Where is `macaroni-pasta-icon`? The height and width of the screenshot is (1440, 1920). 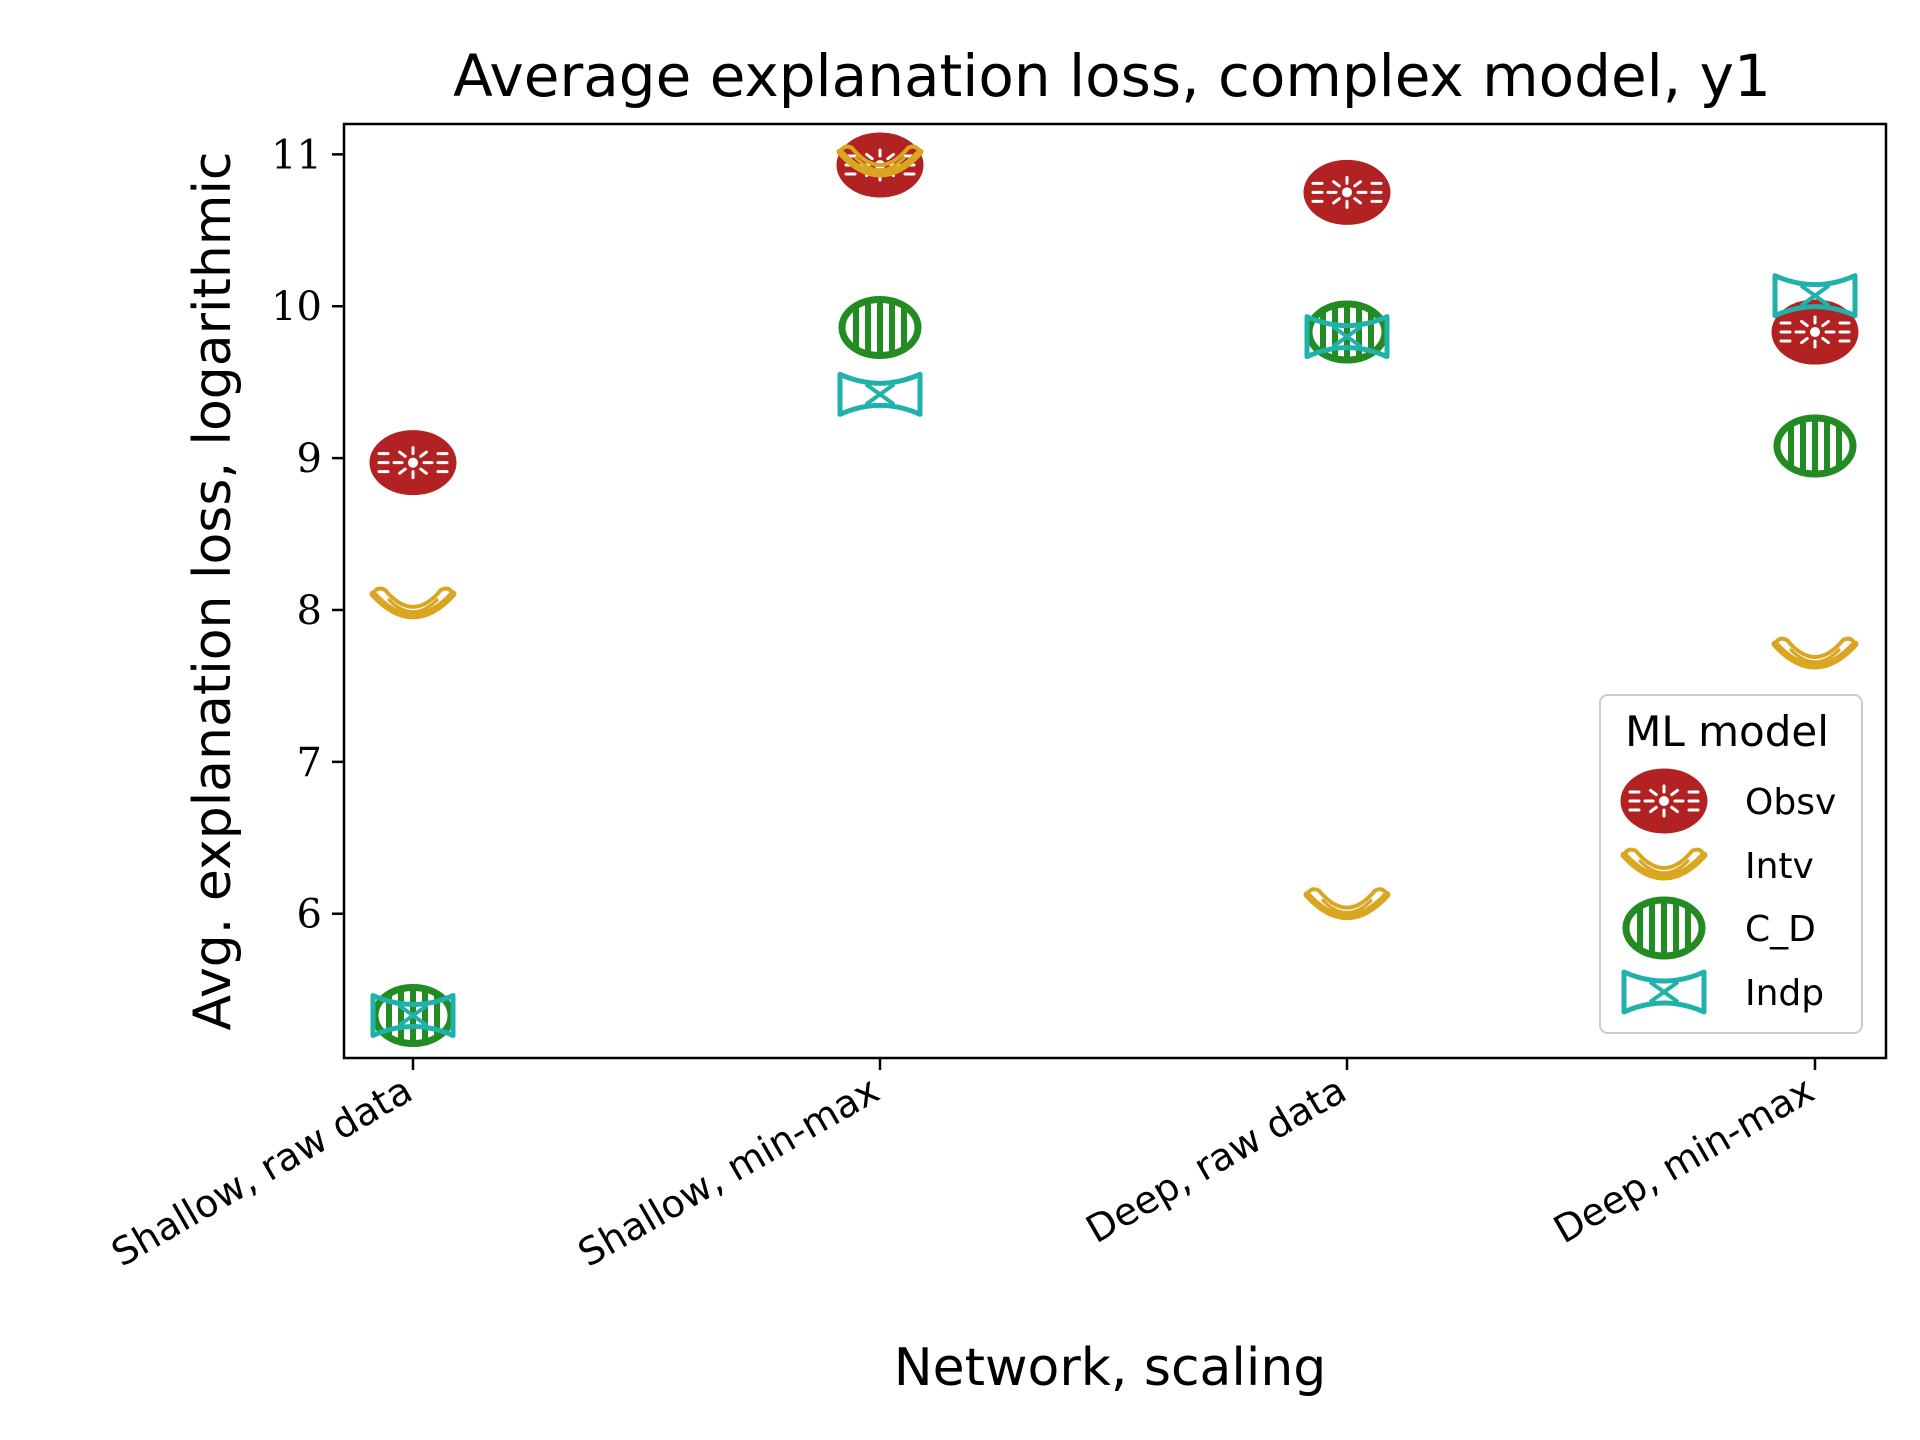 macaroni-pasta-icon is located at coordinates (1664, 864).